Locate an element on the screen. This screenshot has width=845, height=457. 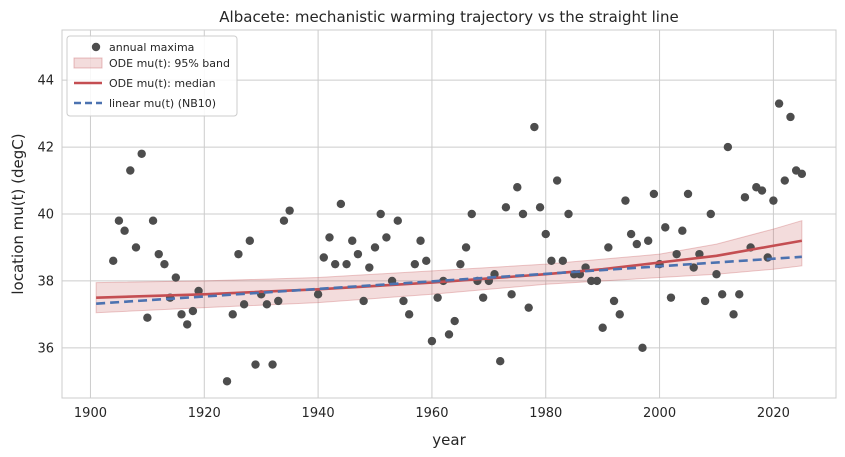
legend-swatch-ode-band is located at coordinates (88, 63).